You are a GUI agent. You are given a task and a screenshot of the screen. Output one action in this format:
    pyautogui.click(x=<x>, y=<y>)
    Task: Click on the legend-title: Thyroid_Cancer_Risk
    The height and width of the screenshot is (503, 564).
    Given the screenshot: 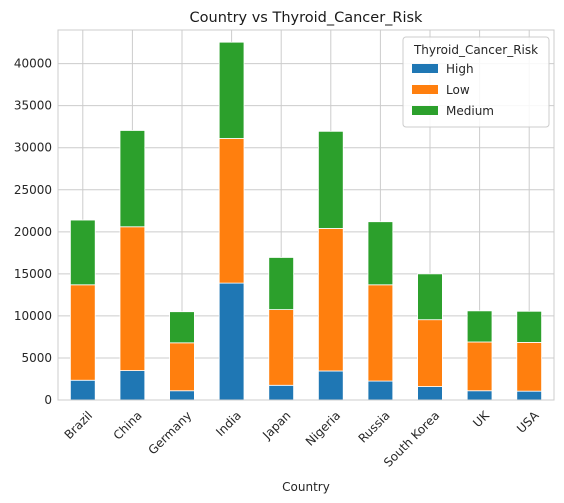 What is the action you would take?
    pyautogui.click(x=475, y=50)
    